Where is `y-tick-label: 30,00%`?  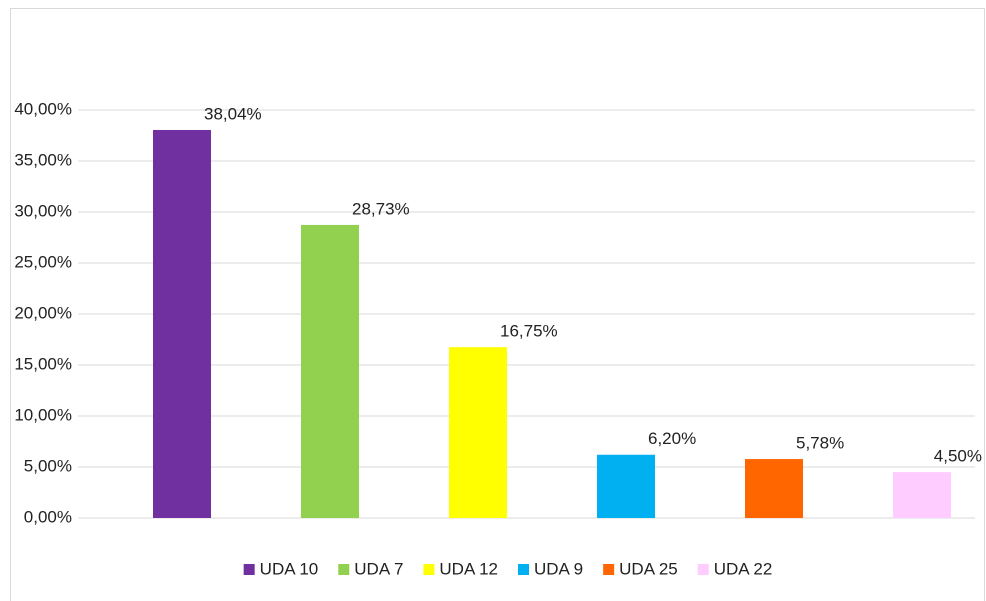 y-tick-label: 30,00% is located at coordinates (43, 210).